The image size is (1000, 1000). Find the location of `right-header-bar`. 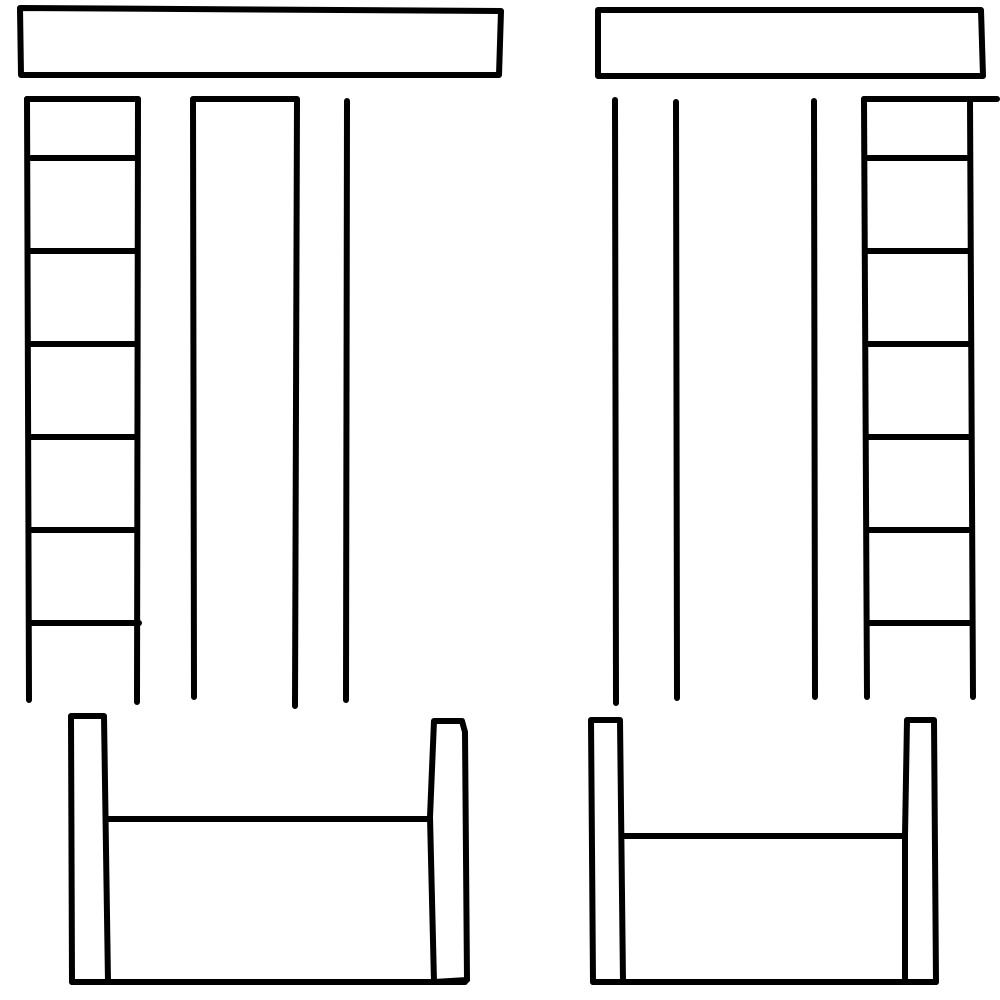

right-header-bar is located at coordinates (790, 43).